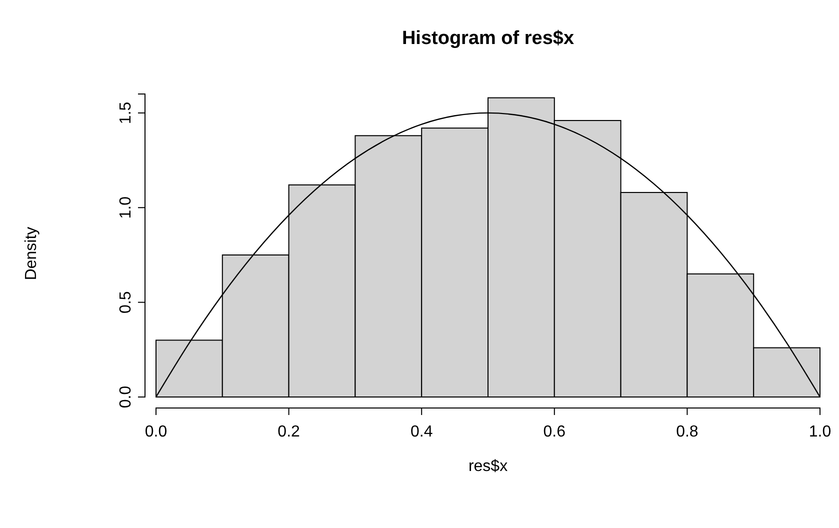  I want to click on chart-title: Histogram of res$x, so click(488, 38).